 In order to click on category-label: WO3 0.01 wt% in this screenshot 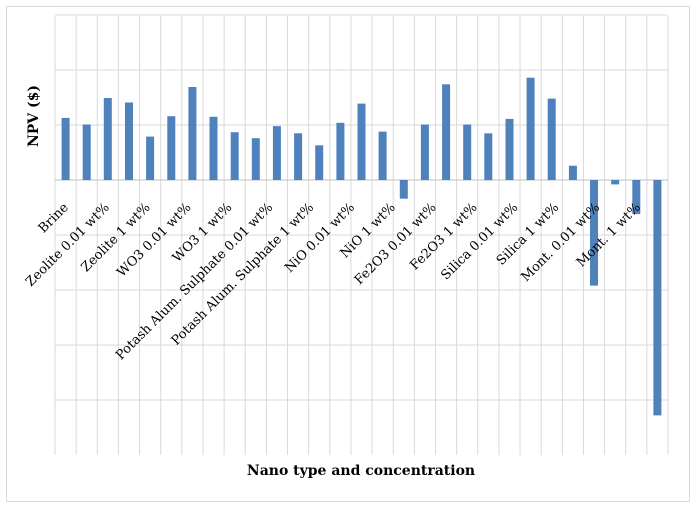, I will do `click(154, 240)`.